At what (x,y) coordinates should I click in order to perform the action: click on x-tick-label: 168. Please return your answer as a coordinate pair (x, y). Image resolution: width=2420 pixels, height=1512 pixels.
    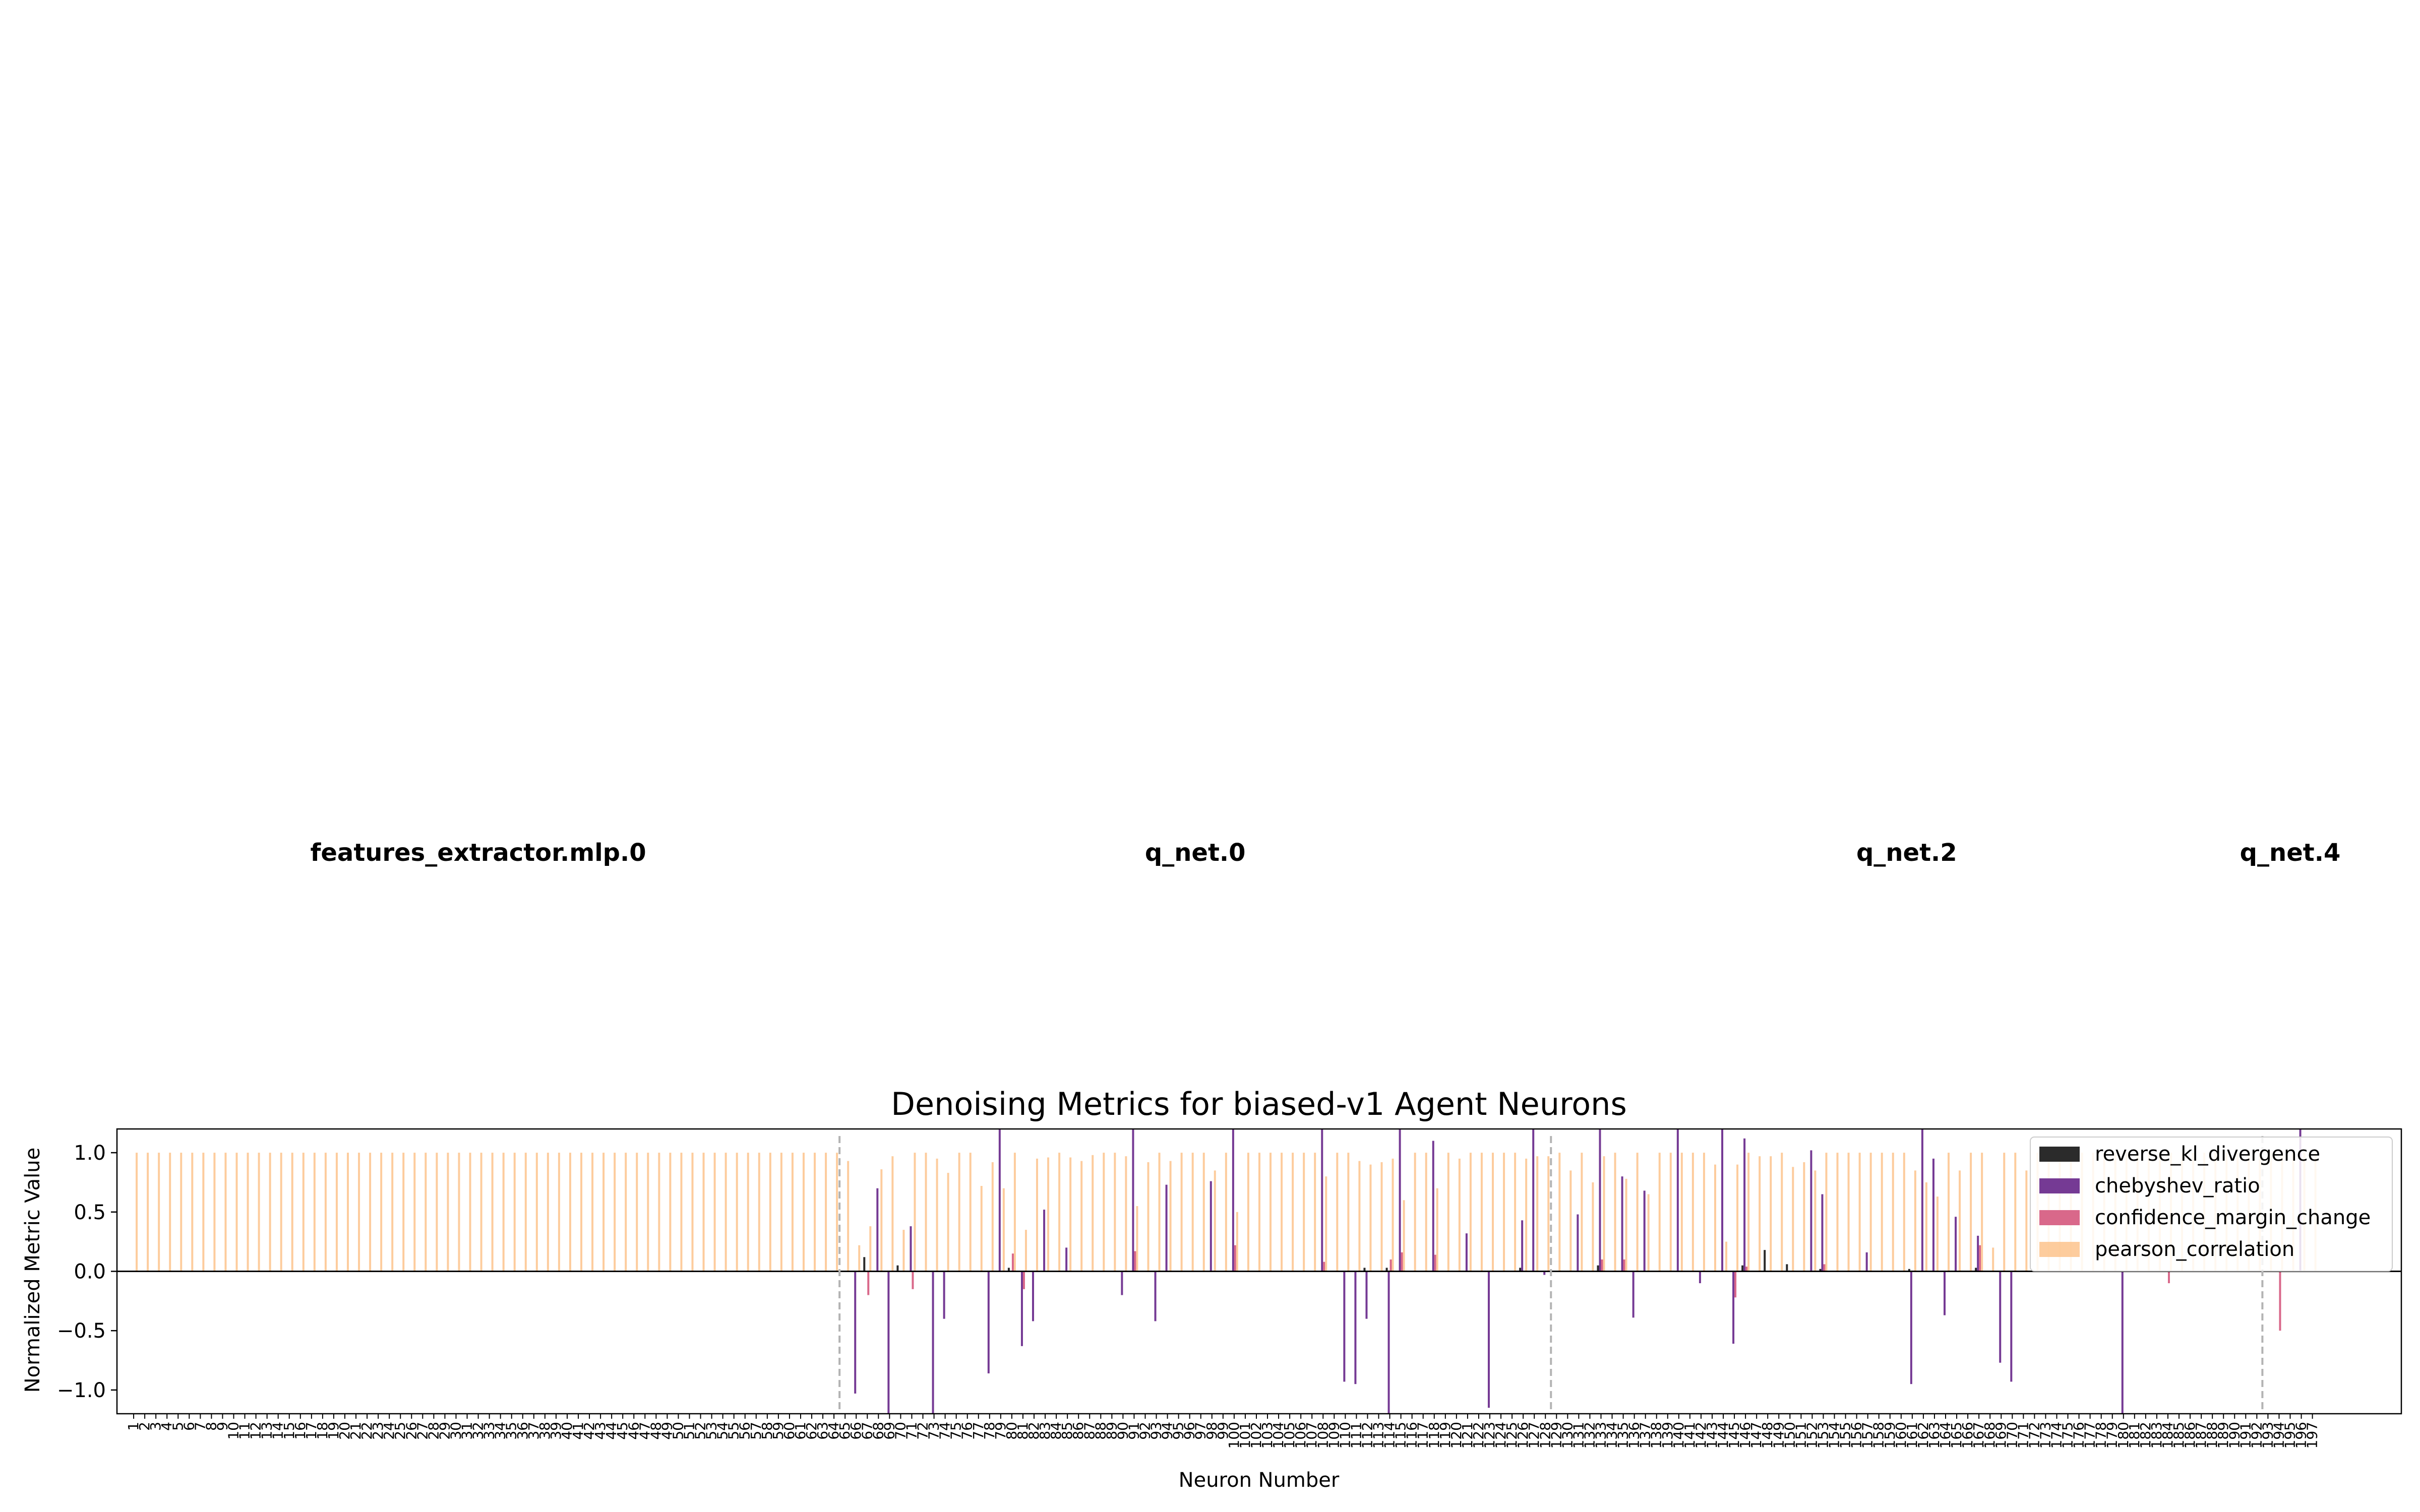
    Looking at the image, I should click on (1989, 1435).